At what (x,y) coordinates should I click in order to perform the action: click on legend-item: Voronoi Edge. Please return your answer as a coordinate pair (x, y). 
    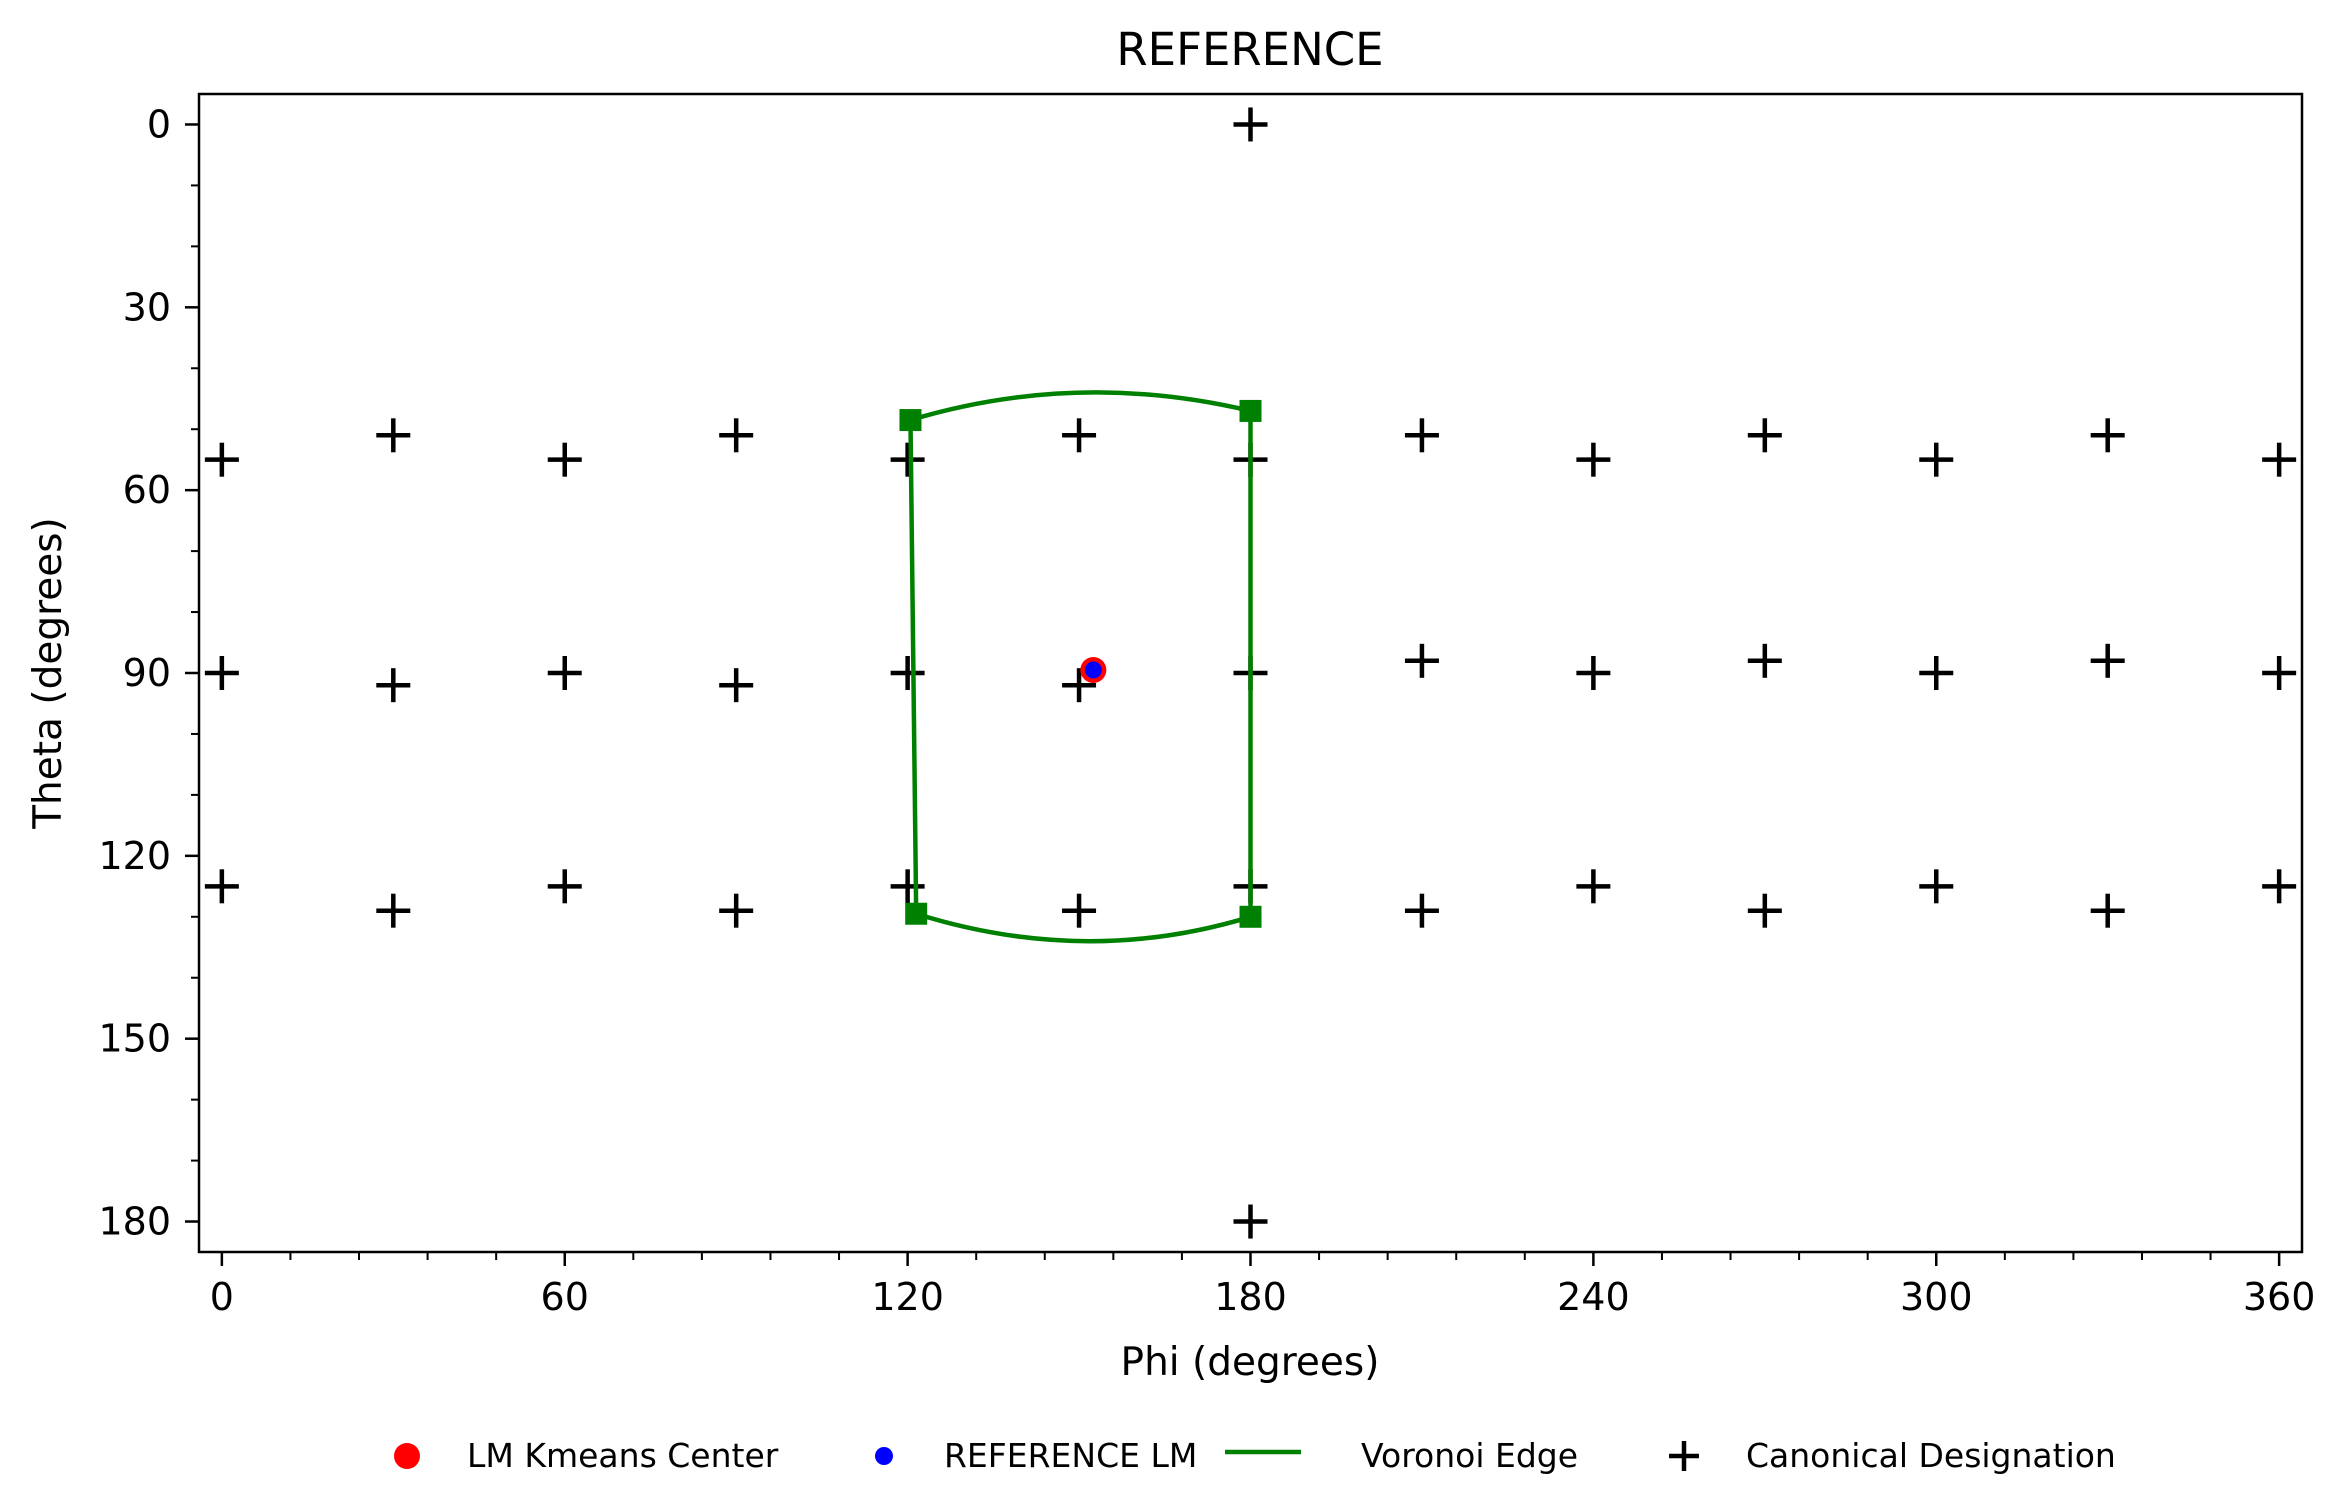
    Looking at the image, I should click on (1401, 1455).